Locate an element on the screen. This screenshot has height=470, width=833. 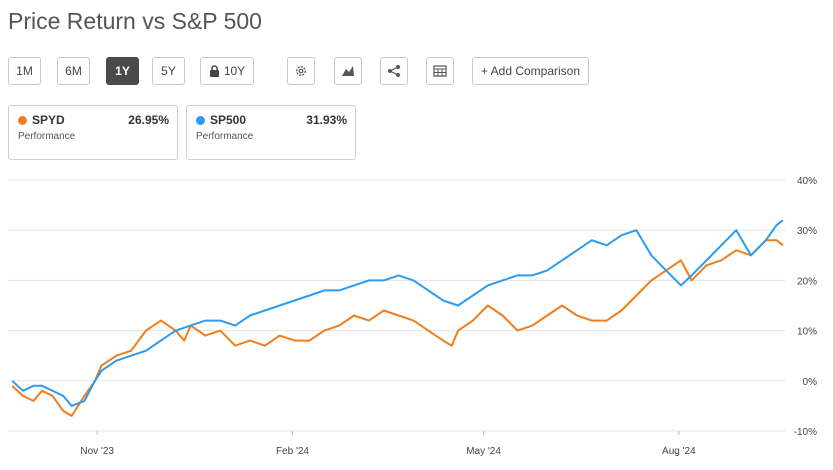
share-icon is located at coordinates (394, 71).